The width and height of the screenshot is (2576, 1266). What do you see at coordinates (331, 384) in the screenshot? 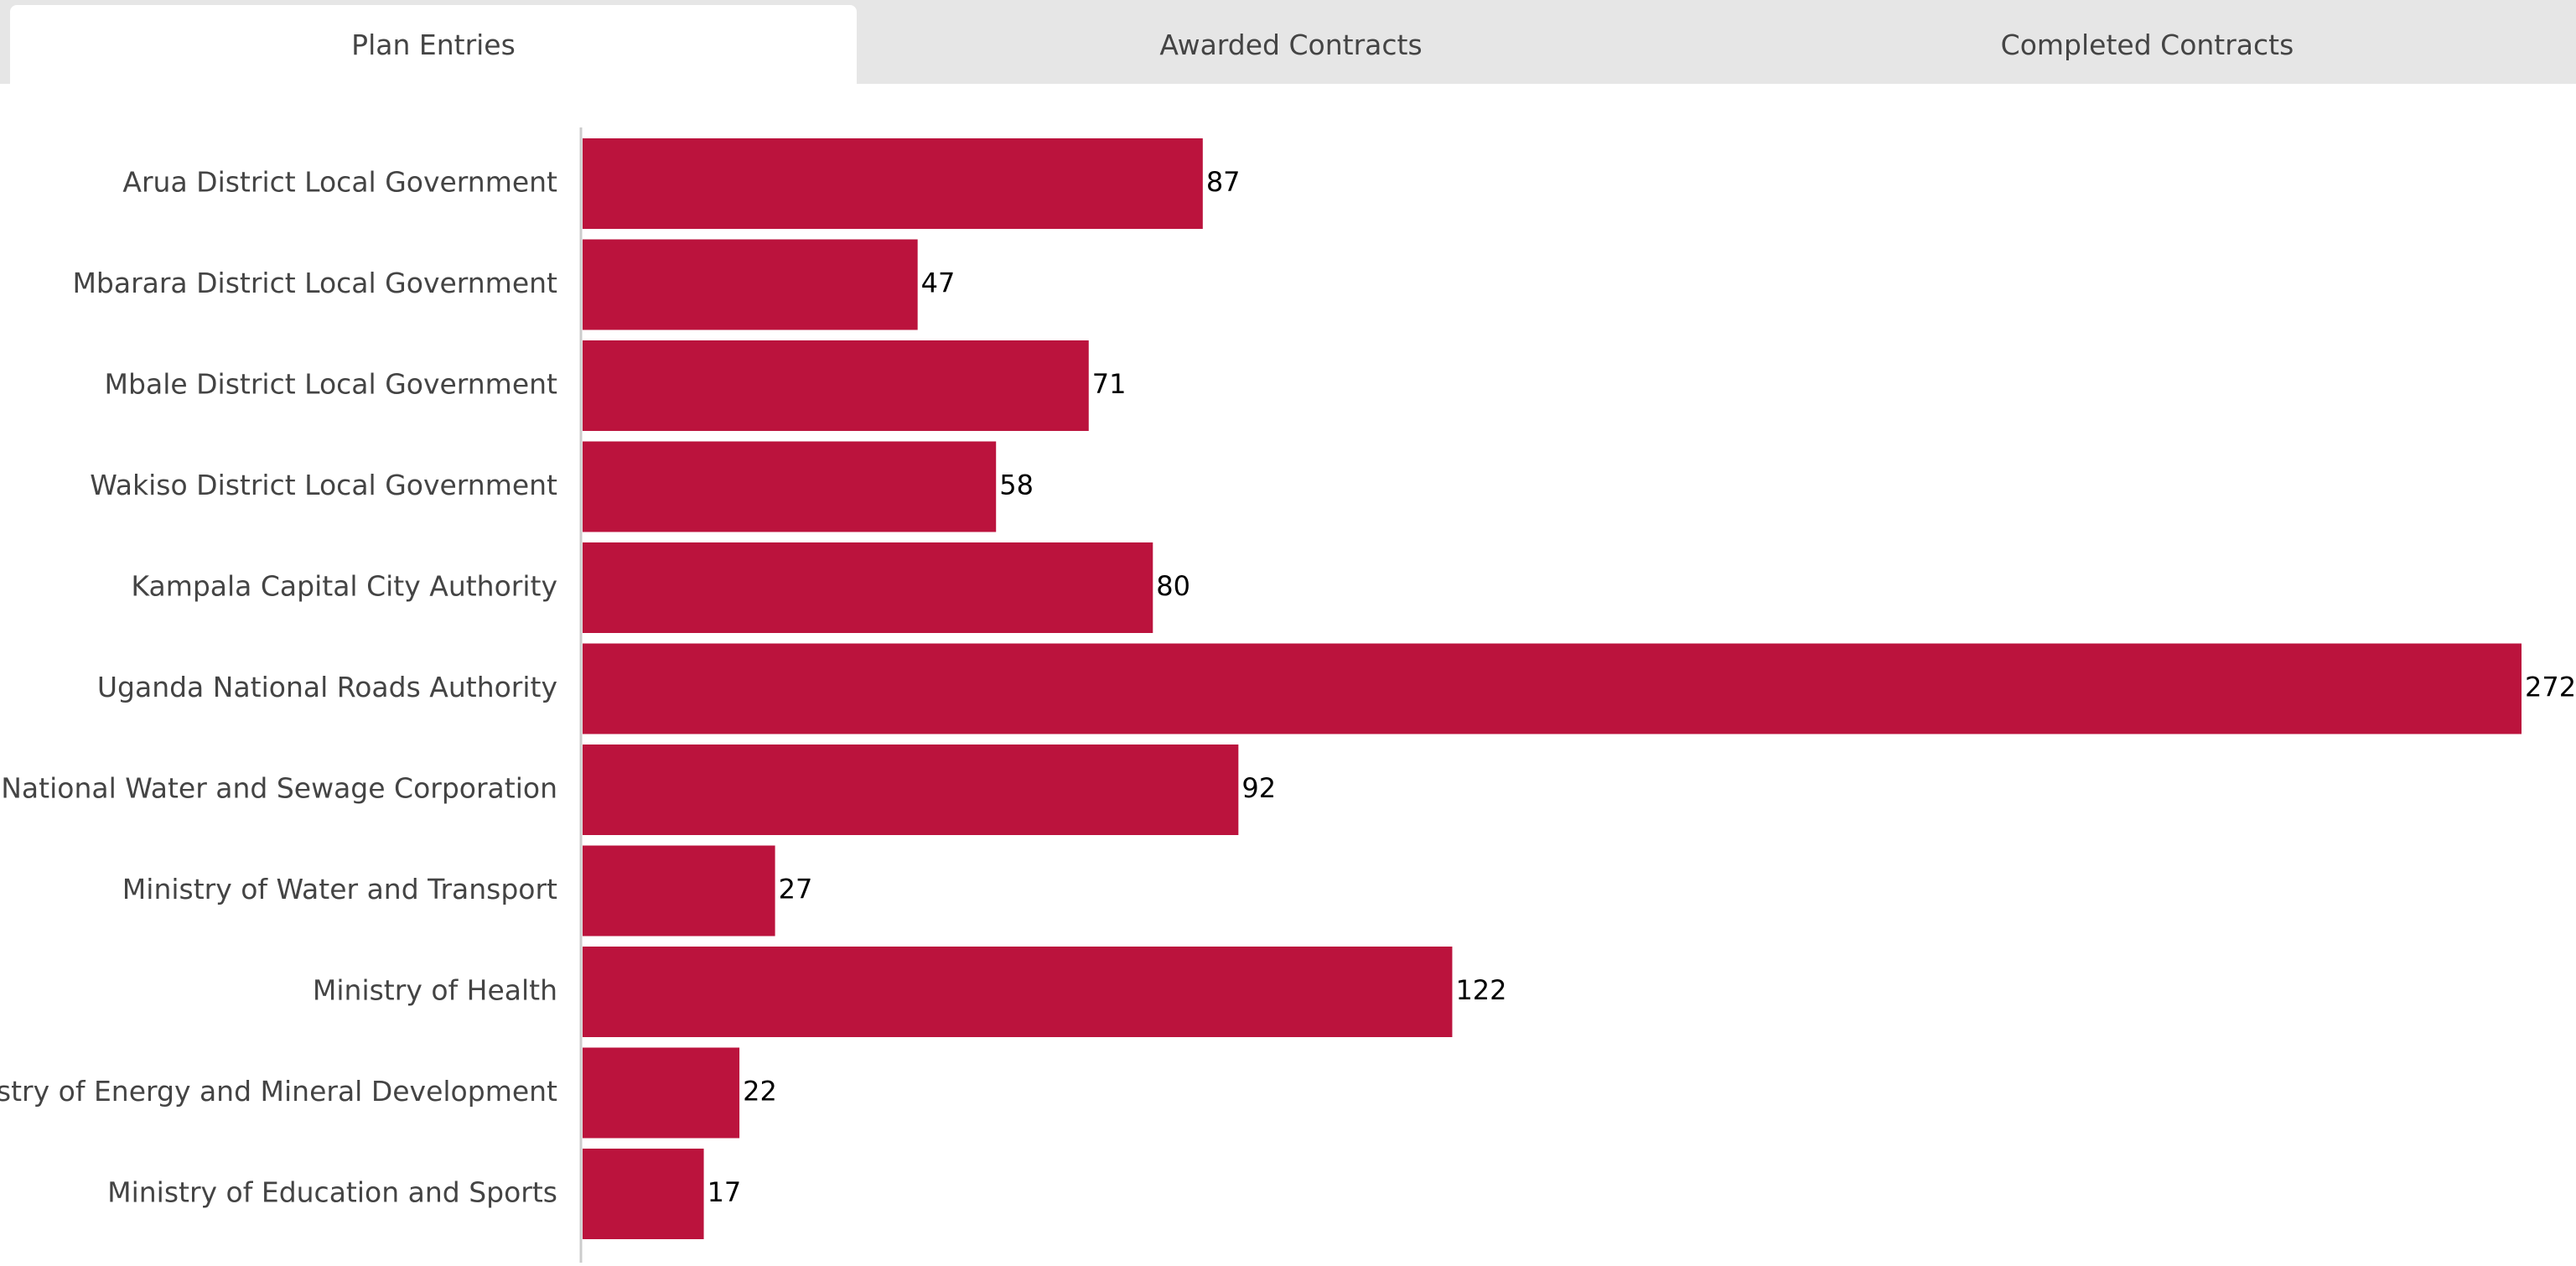
I see `category-label-2: Mbale District Local Government` at bounding box center [331, 384].